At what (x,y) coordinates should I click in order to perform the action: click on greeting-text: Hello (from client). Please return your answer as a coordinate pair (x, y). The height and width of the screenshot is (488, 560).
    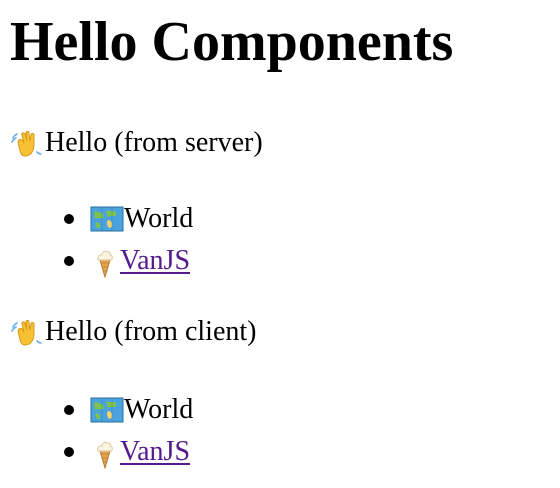
    Looking at the image, I should click on (151, 331).